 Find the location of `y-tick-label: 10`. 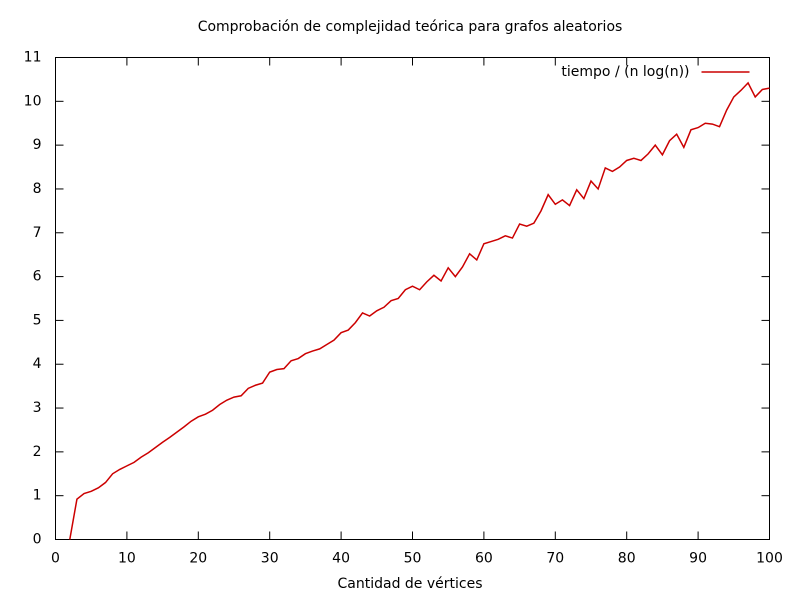

y-tick-label: 10 is located at coordinates (33, 101).